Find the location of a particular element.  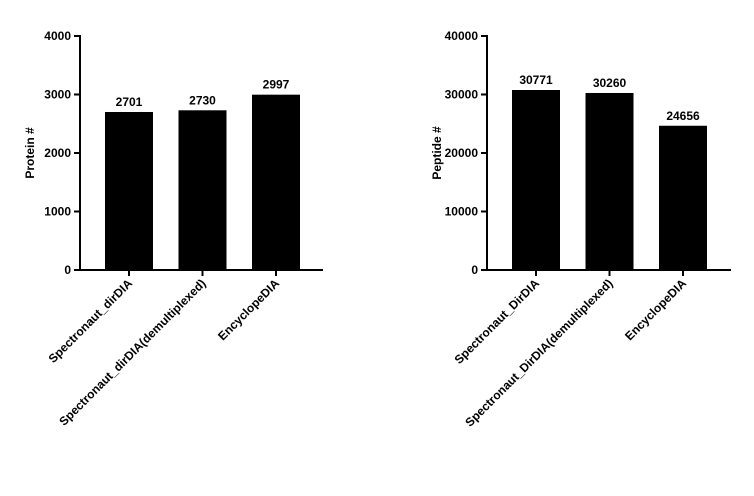

value-label: 2730 is located at coordinates (202, 100).